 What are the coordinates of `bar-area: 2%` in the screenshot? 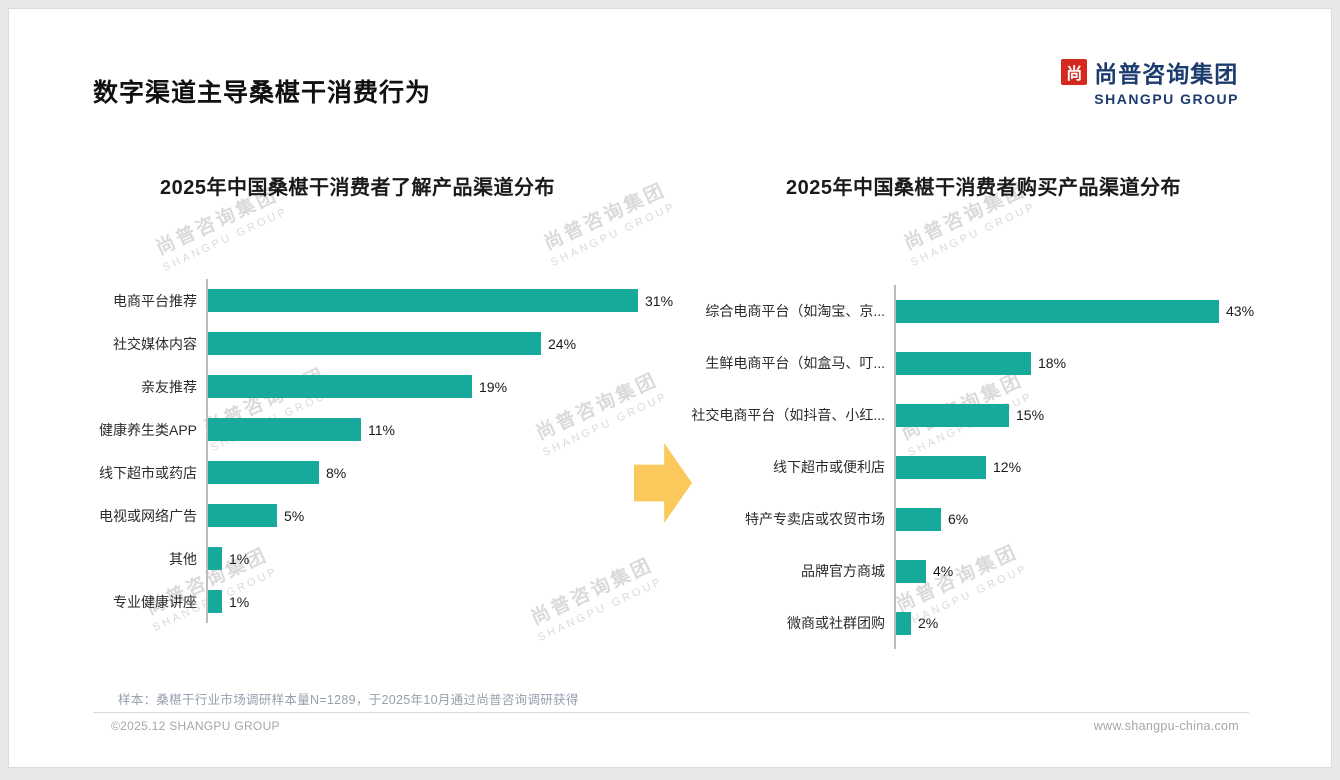 It's located at (1082, 623).